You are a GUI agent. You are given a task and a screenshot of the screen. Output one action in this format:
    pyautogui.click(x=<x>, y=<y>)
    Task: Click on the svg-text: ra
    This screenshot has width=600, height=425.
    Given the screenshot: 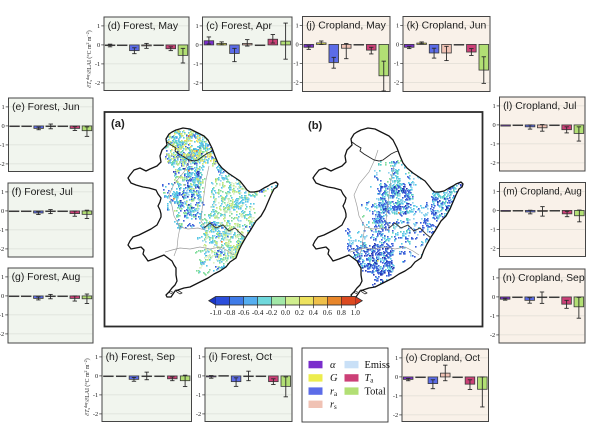 What is the action you would take?
    pyautogui.click(x=334, y=392)
    